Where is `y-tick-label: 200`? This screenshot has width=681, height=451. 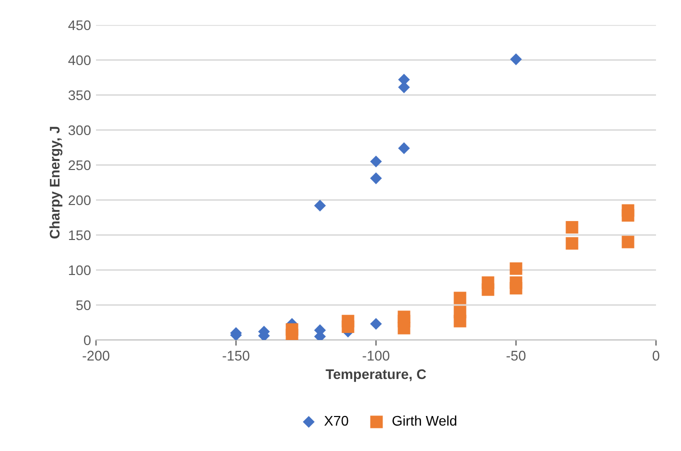 y-tick-label: 200 is located at coordinates (79, 200).